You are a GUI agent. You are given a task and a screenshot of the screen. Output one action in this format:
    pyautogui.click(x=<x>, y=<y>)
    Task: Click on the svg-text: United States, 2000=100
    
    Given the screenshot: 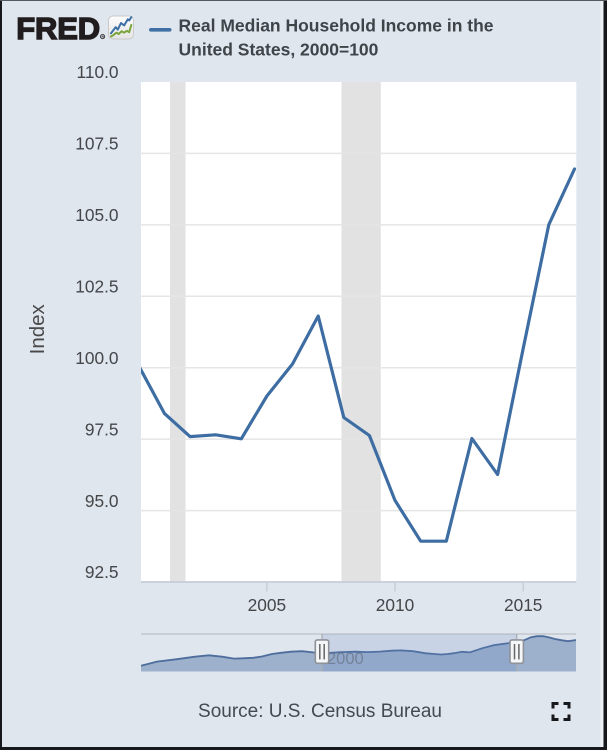 What is the action you would take?
    pyautogui.click(x=279, y=50)
    